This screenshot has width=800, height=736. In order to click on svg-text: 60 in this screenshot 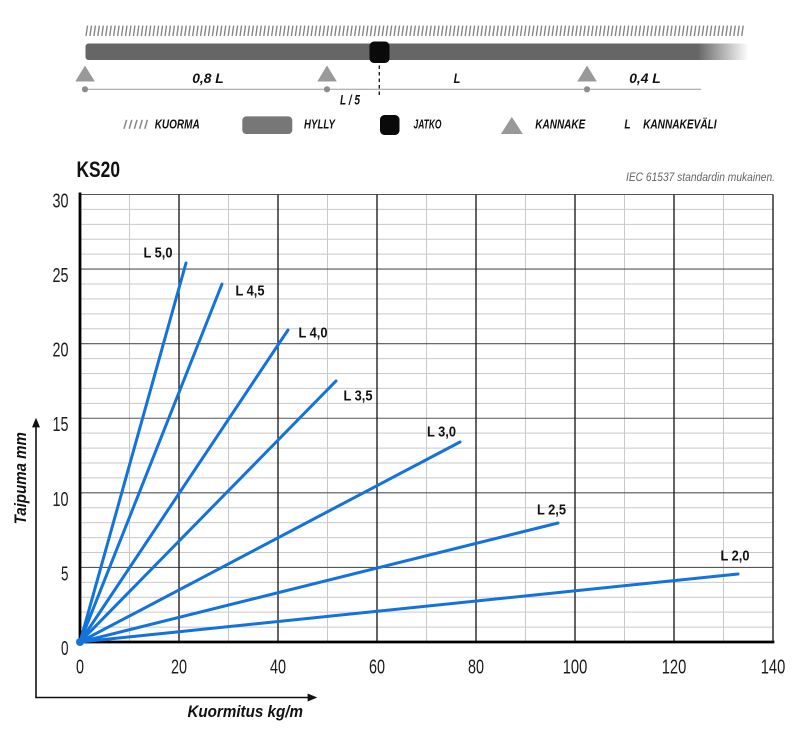, I will do `click(377, 667)`.